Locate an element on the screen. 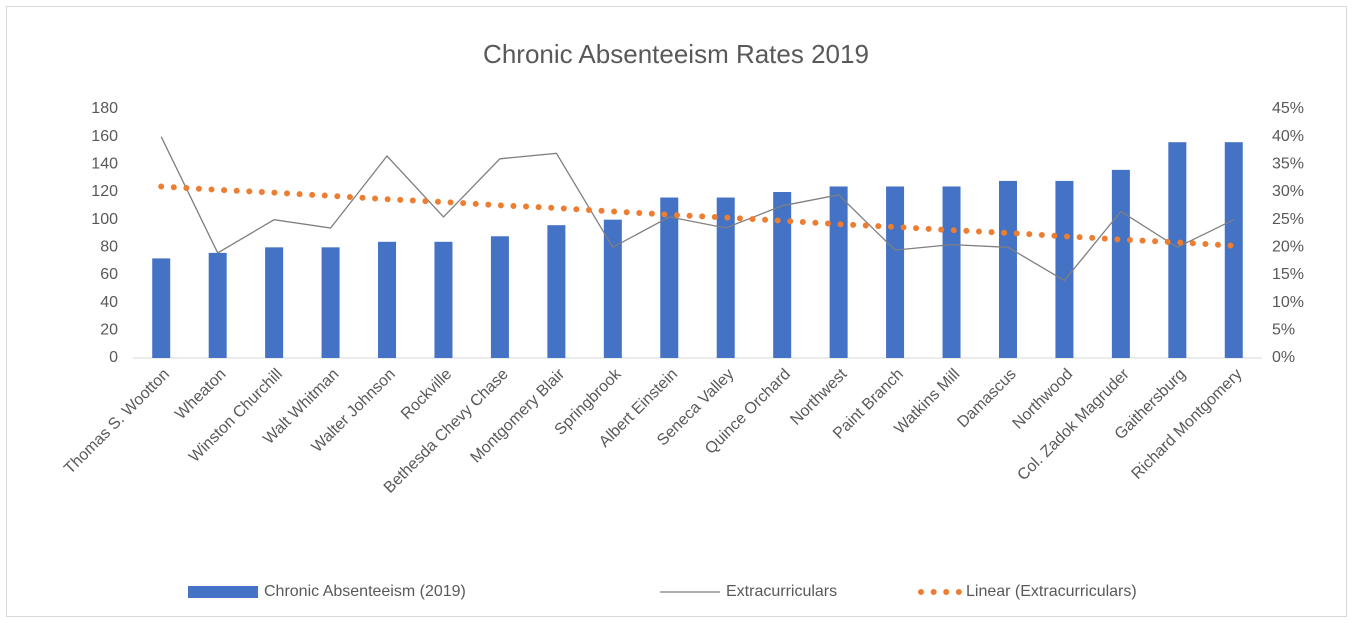  y2-tick-label: 20% is located at coordinates (1288, 247).